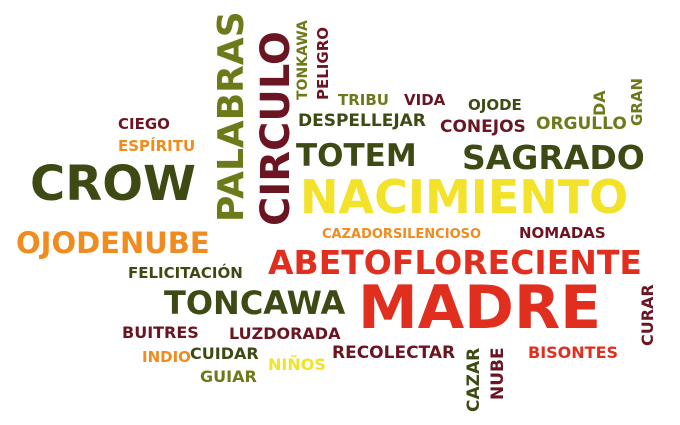  I want to click on word-gran: GRAN, so click(637, 101).